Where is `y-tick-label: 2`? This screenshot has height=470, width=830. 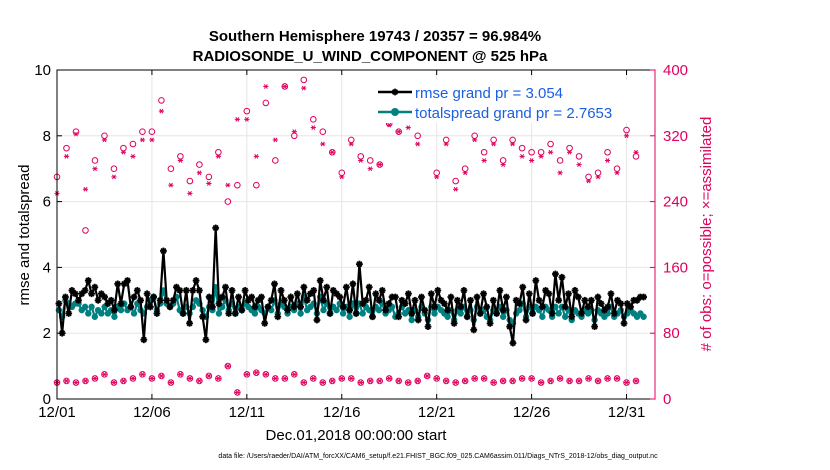
y-tick-label: 2 is located at coordinates (47, 333).